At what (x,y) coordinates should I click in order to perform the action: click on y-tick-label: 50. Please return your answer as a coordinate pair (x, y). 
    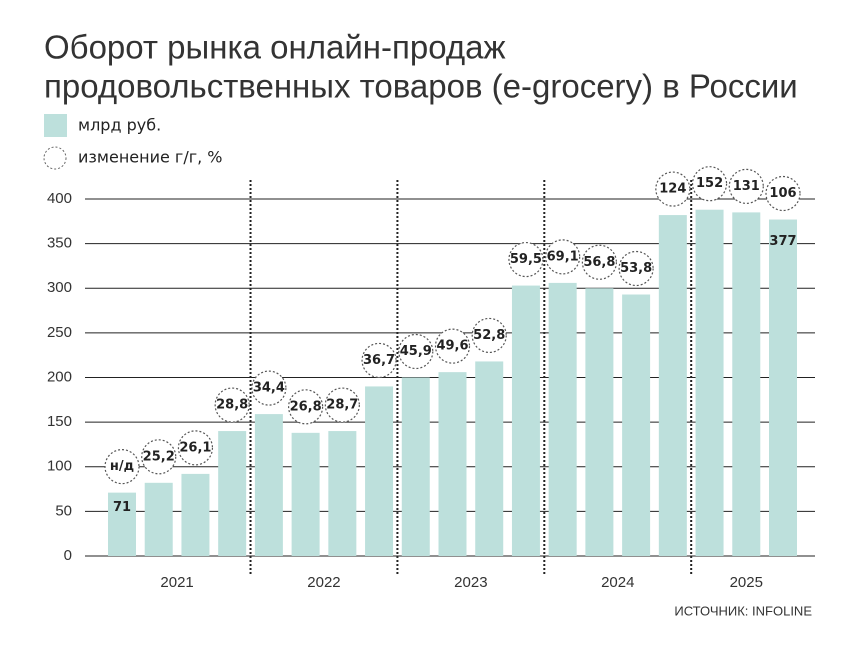
    Looking at the image, I should click on (63, 510).